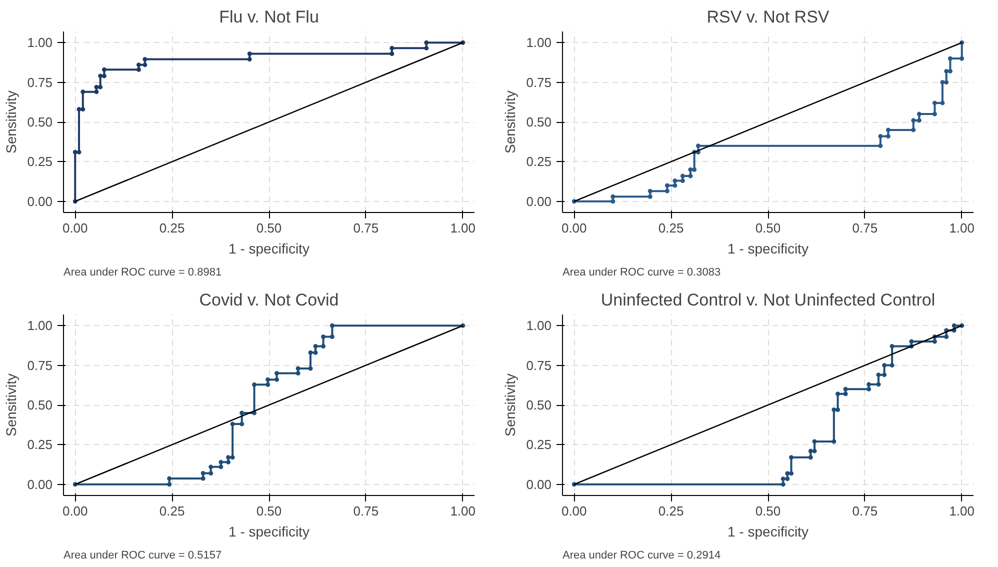 Image resolution: width=998 pixels, height=567 pixels. What do you see at coordinates (768, 17) in the screenshot?
I see `chart-title: RSV v. Not RSV` at bounding box center [768, 17].